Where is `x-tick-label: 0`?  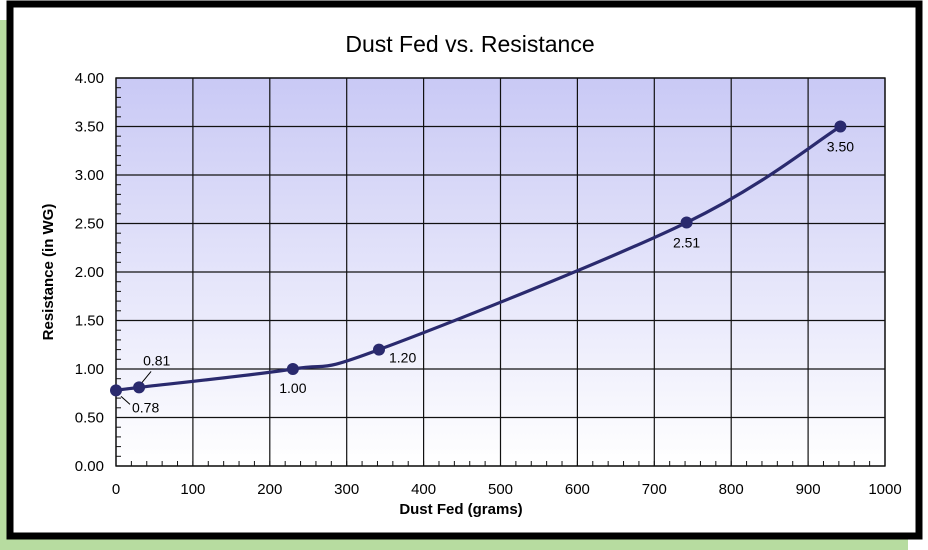
x-tick-label: 0 is located at coordinates (116, 489).